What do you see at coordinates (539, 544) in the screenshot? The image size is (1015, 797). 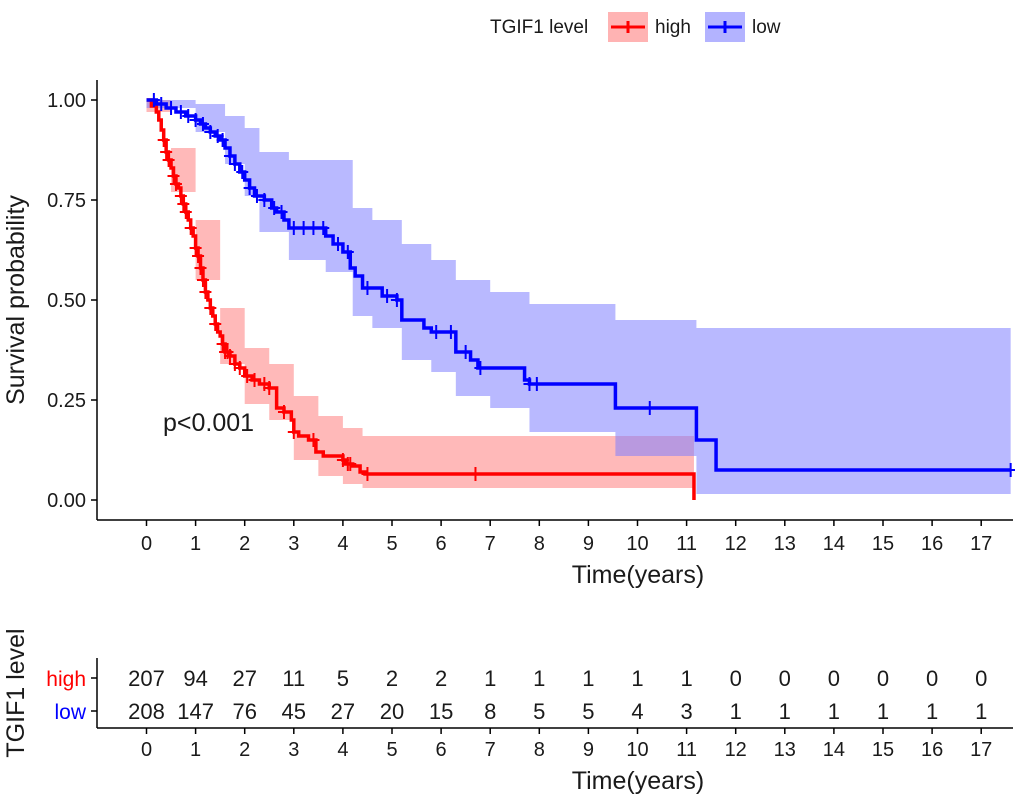 I see `x-tick-label: 8` at bounding box center [539, 544].